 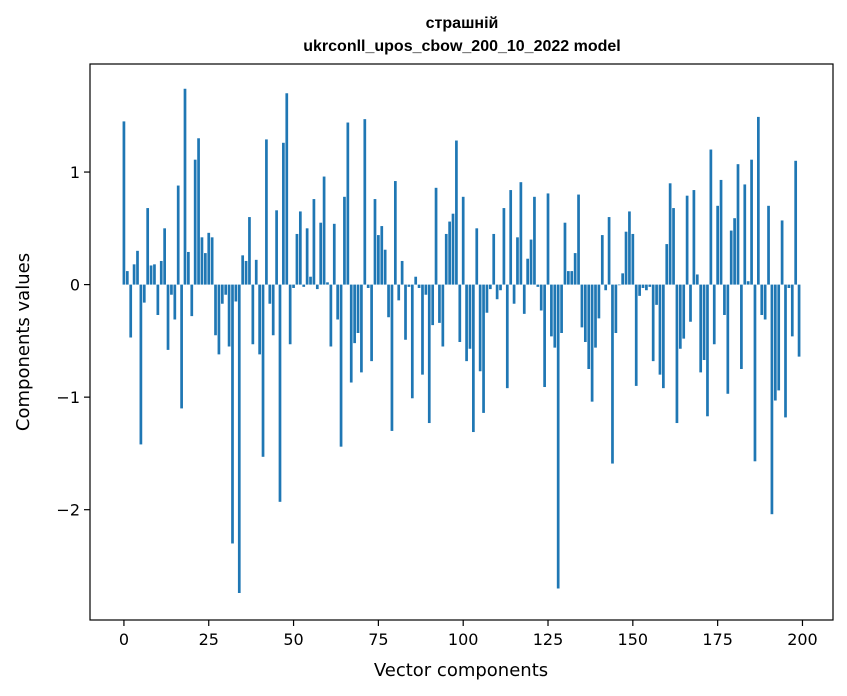 What do you see at coordinates (463, 639) in the screenshot?
I see `x-tick-label: 100` at bounding box center [463, 639].